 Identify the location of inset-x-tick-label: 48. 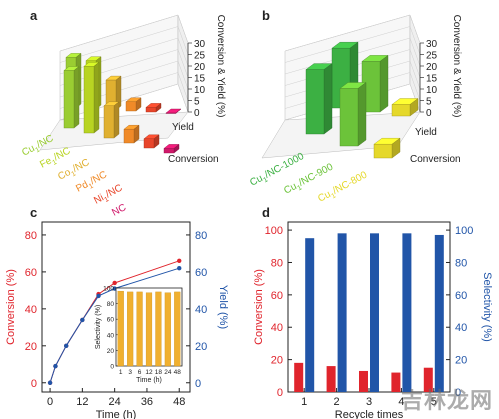
(178, 372).